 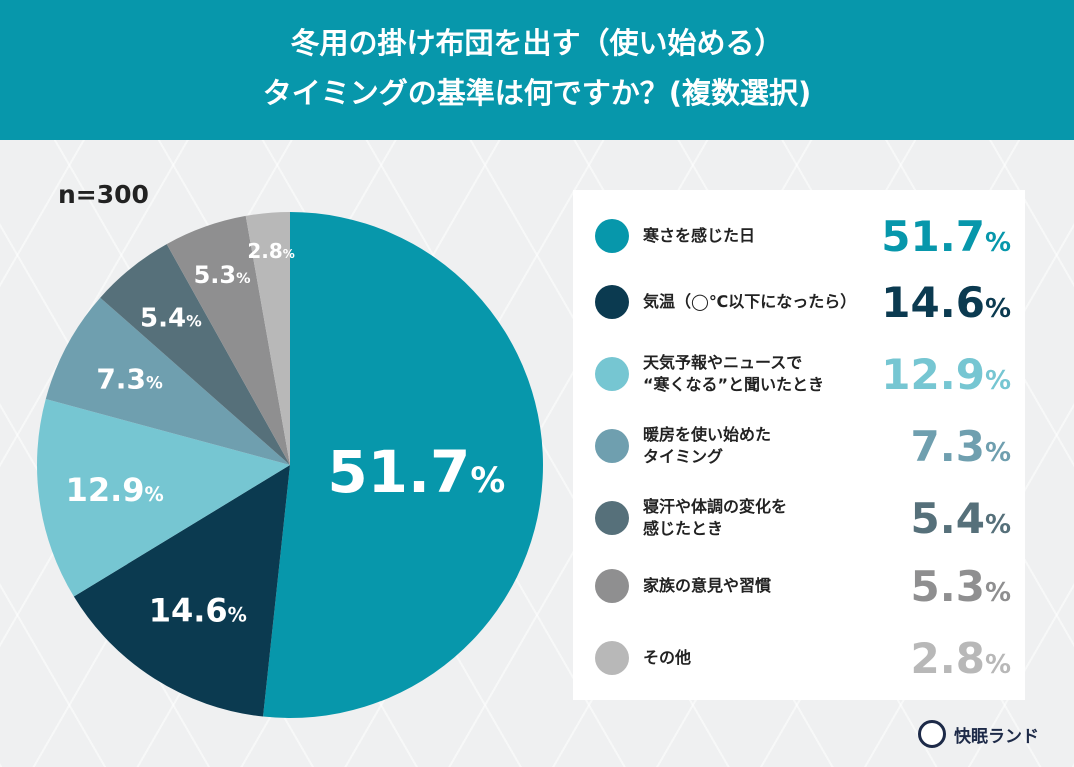 I want to click on legend-label: 暖房を使い始めた タイミング, so click(x=707, y=445).